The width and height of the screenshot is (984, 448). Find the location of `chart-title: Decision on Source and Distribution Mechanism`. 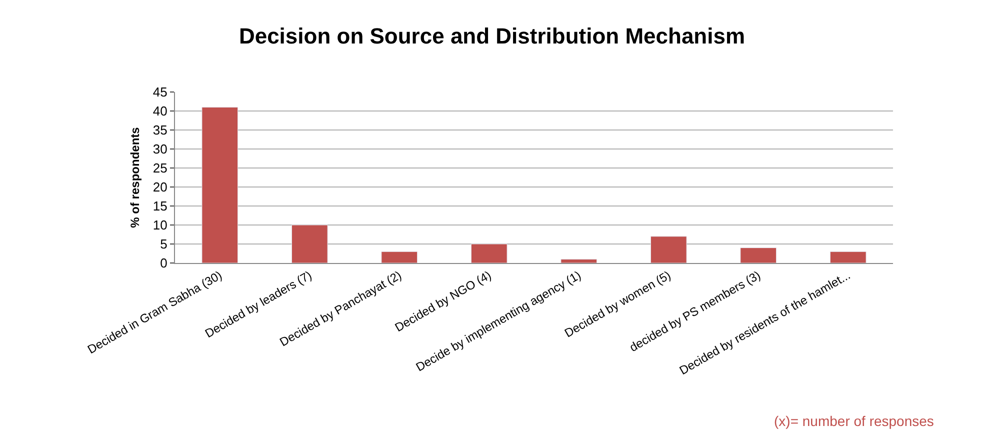

chart-title: Decision on Source and Distribution Mechanism is located at coordinates (492, 36).